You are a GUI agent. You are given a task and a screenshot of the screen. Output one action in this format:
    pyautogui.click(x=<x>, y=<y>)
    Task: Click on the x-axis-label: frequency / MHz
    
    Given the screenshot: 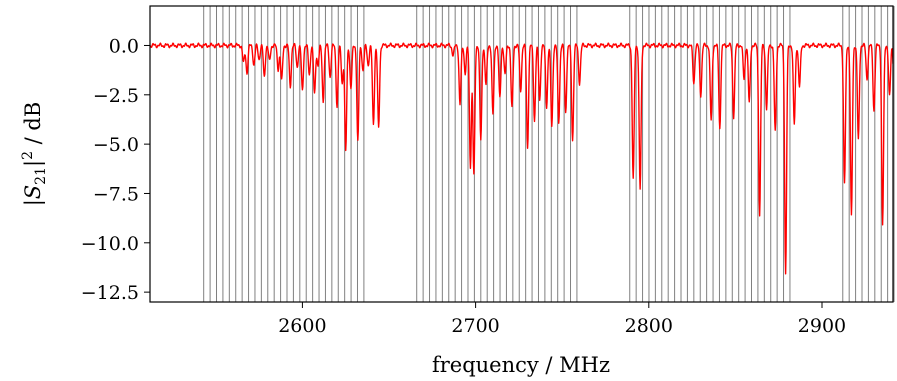 What is the action you would take?
    pyautogui.click(x=521, y=365)
    